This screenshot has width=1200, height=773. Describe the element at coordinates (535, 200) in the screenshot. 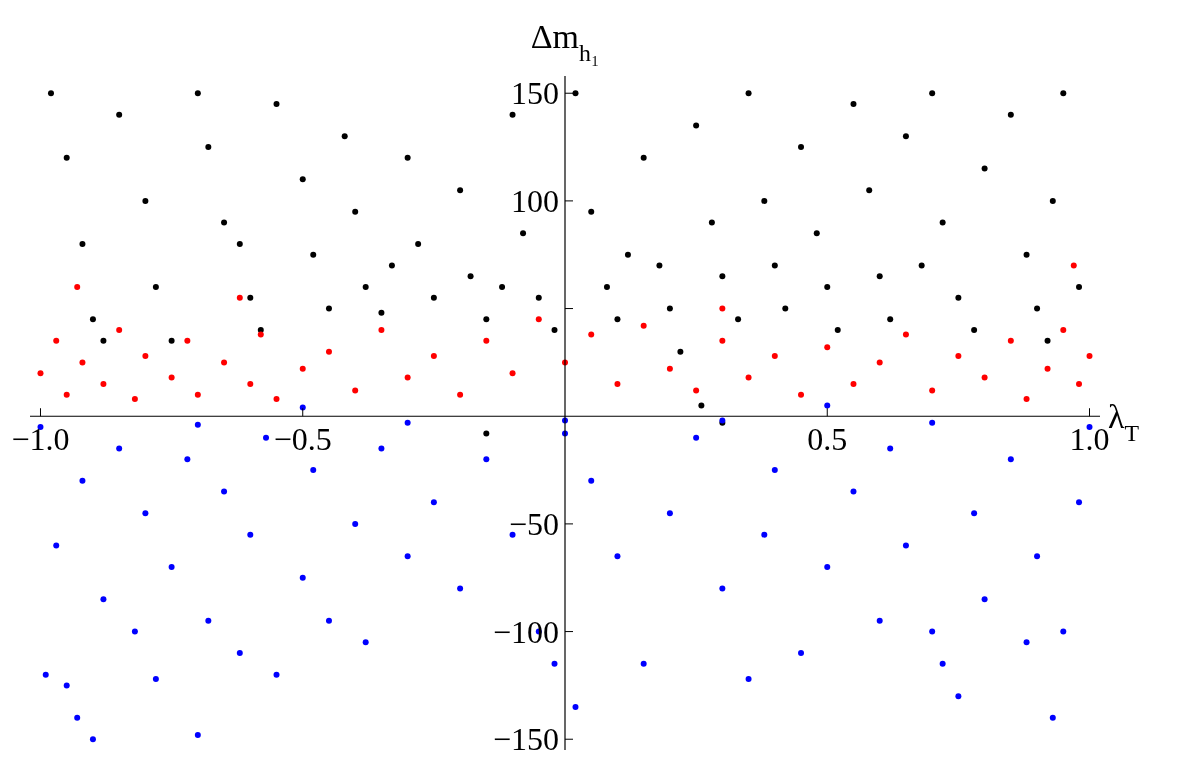

I see `y-tick-label: 100` at that location.